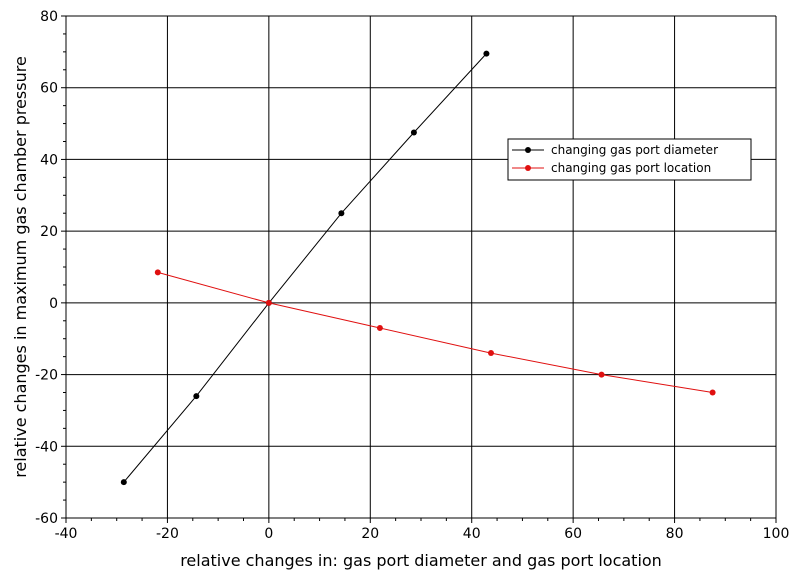  Describe the element at coordinates (675, 534) in the screenshot. I see `x-tick-label: 80` at that location.